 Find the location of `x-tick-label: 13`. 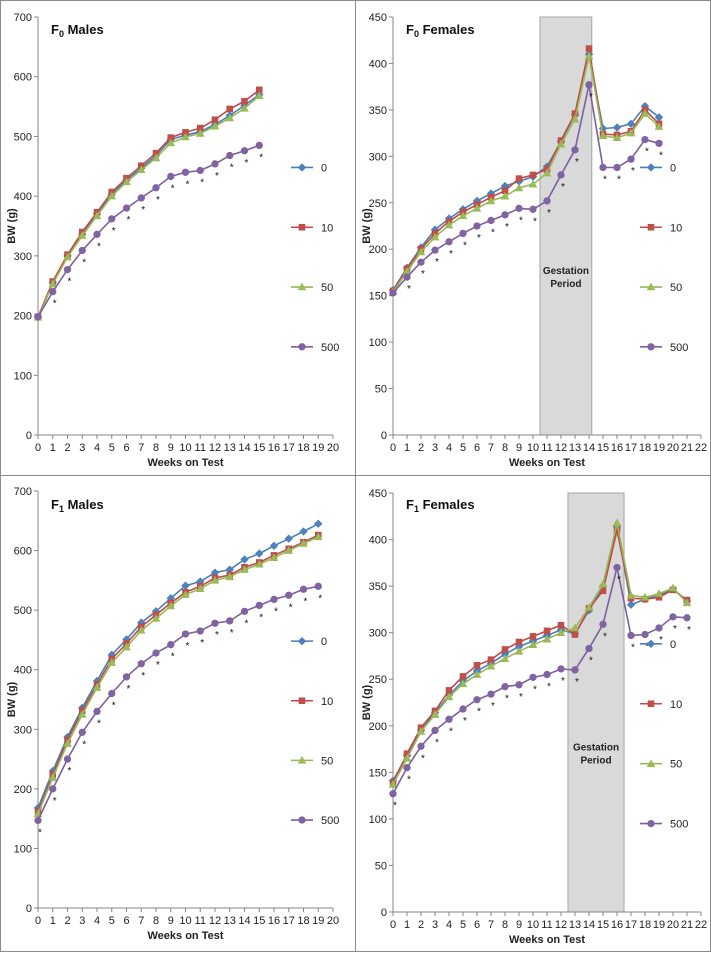

x-tick-label: 13 is located at coordinates (575, 448).